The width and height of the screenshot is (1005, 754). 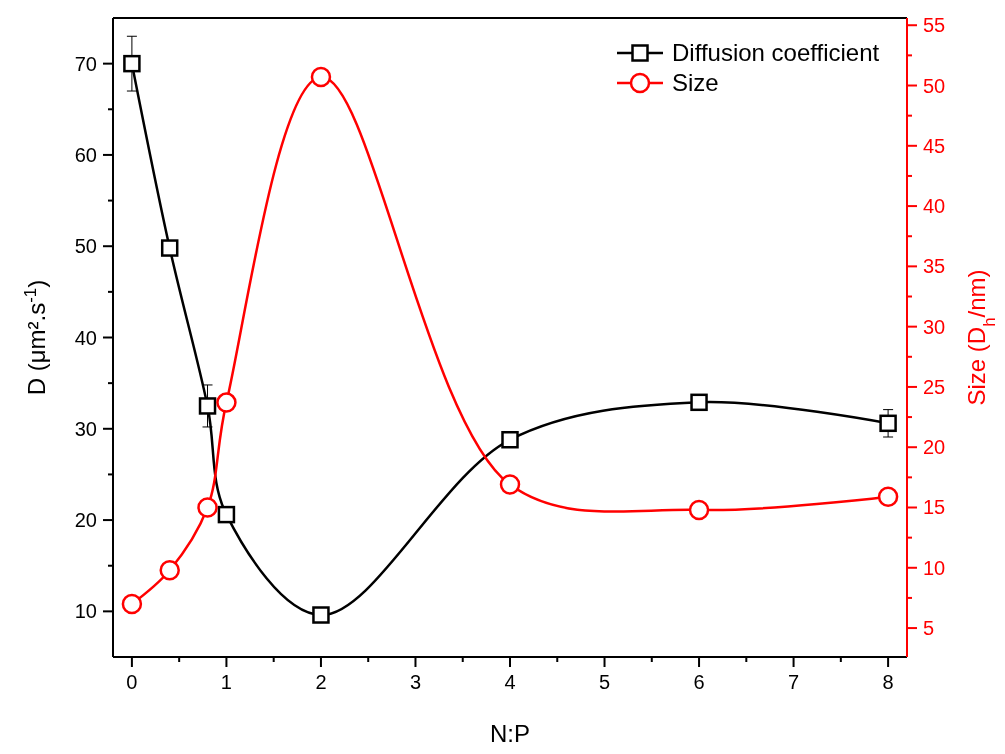 I want to click on y-tick-label: 20, so click(x=85, y=520).